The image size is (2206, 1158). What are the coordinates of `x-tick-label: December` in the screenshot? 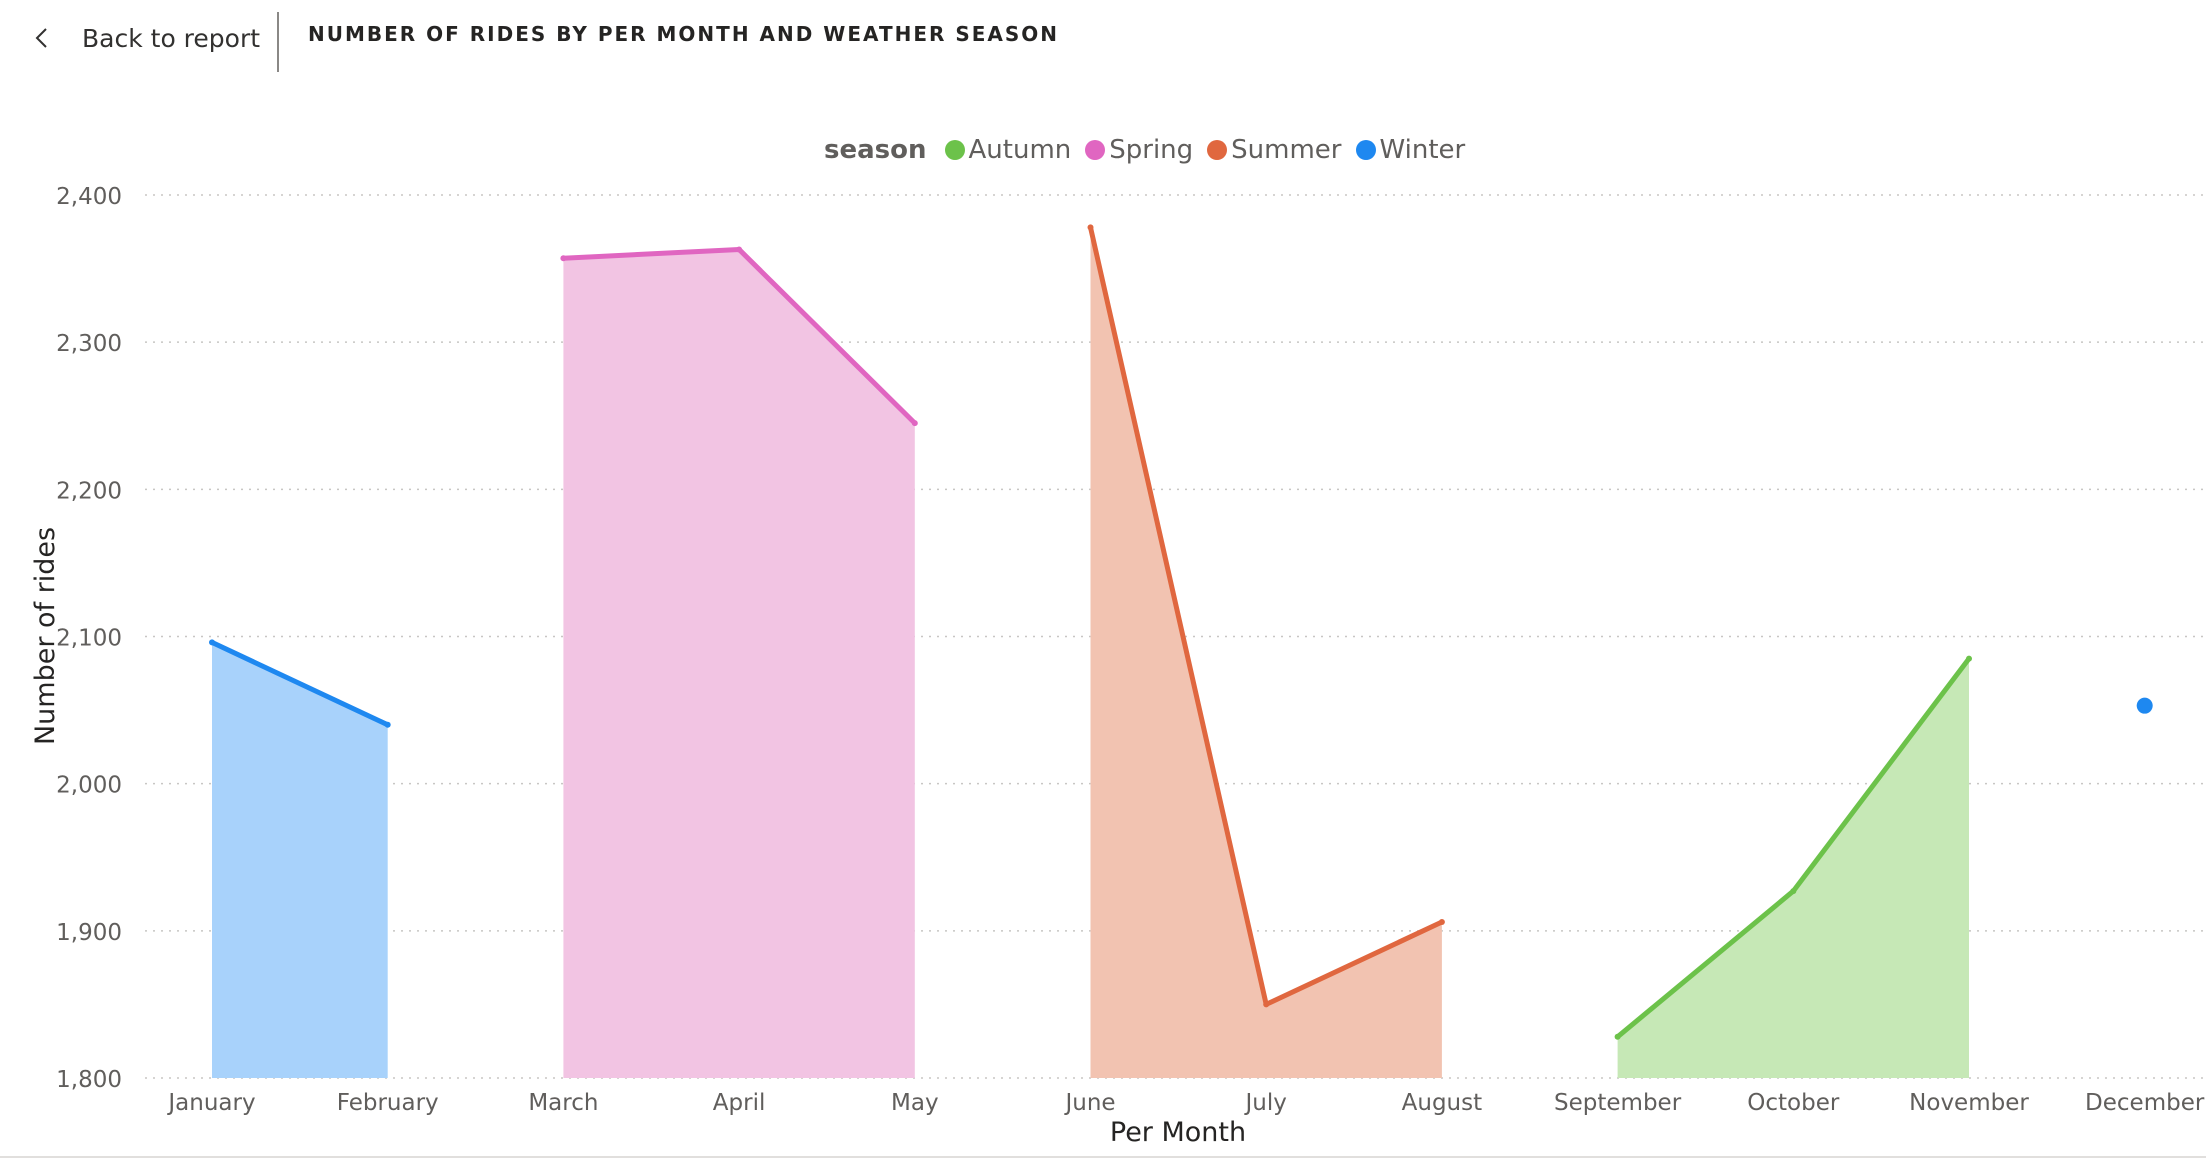 It's located at (2145, 1103).